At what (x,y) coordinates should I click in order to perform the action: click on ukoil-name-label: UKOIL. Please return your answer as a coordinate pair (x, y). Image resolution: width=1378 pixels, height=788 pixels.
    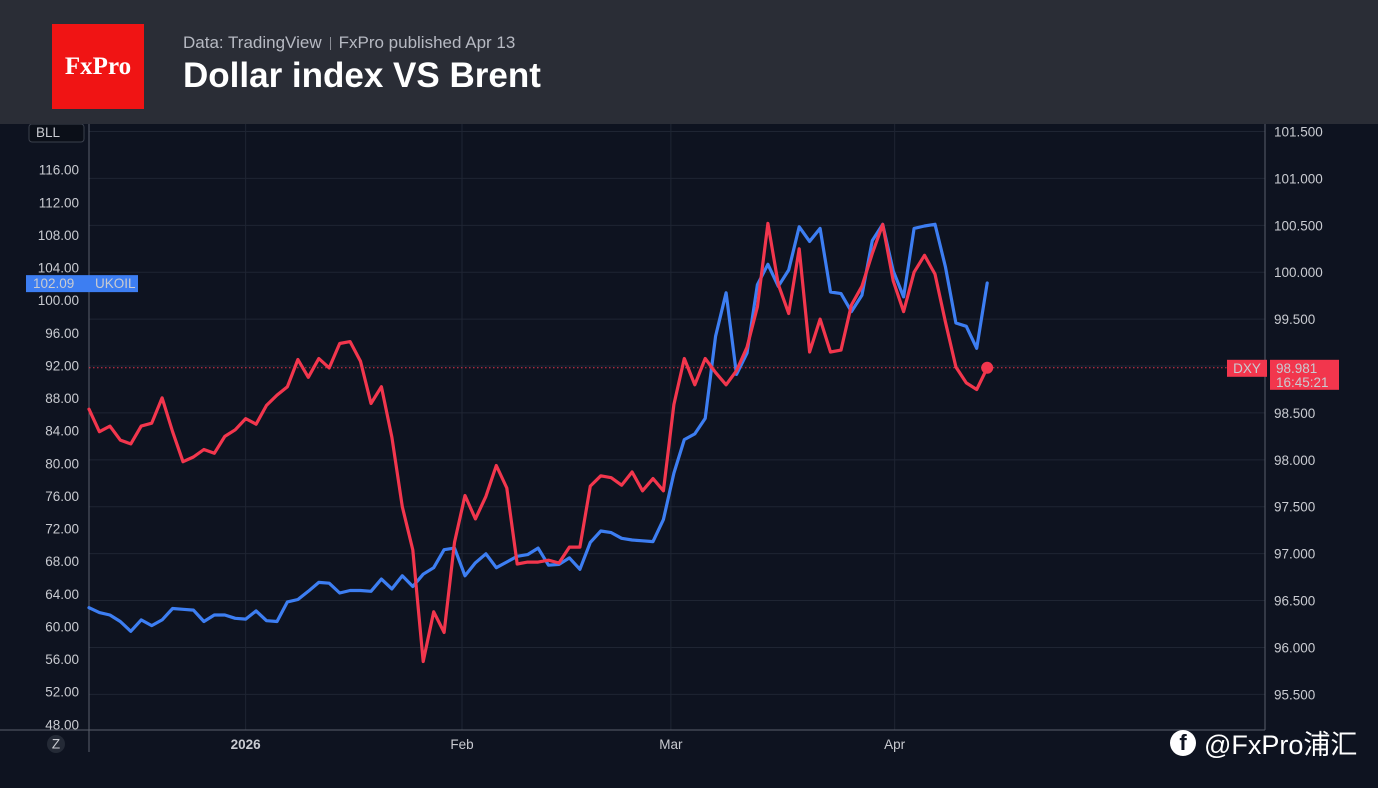
    Looking at the image, I should click on (115, 283).